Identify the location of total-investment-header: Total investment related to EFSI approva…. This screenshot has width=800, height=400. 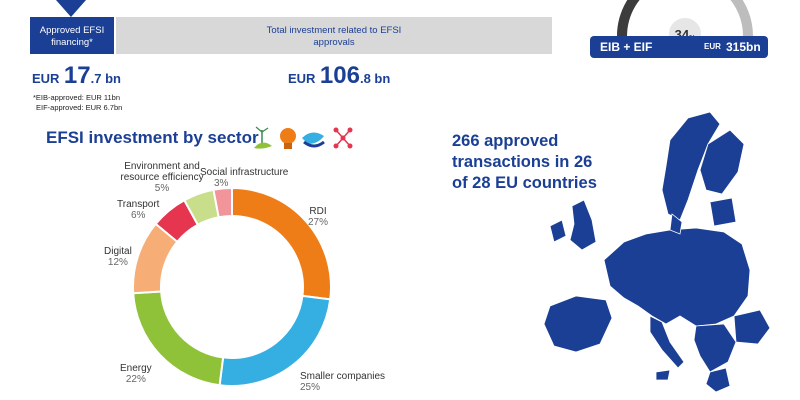
(334, 35).